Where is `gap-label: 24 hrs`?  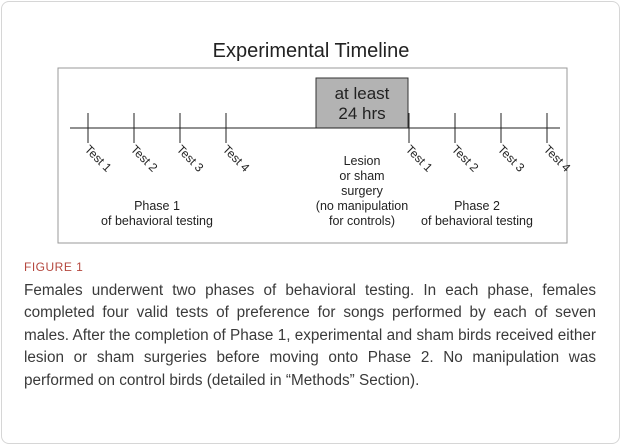 gap-label: 24 hrs is located at coordinates (361, 113).